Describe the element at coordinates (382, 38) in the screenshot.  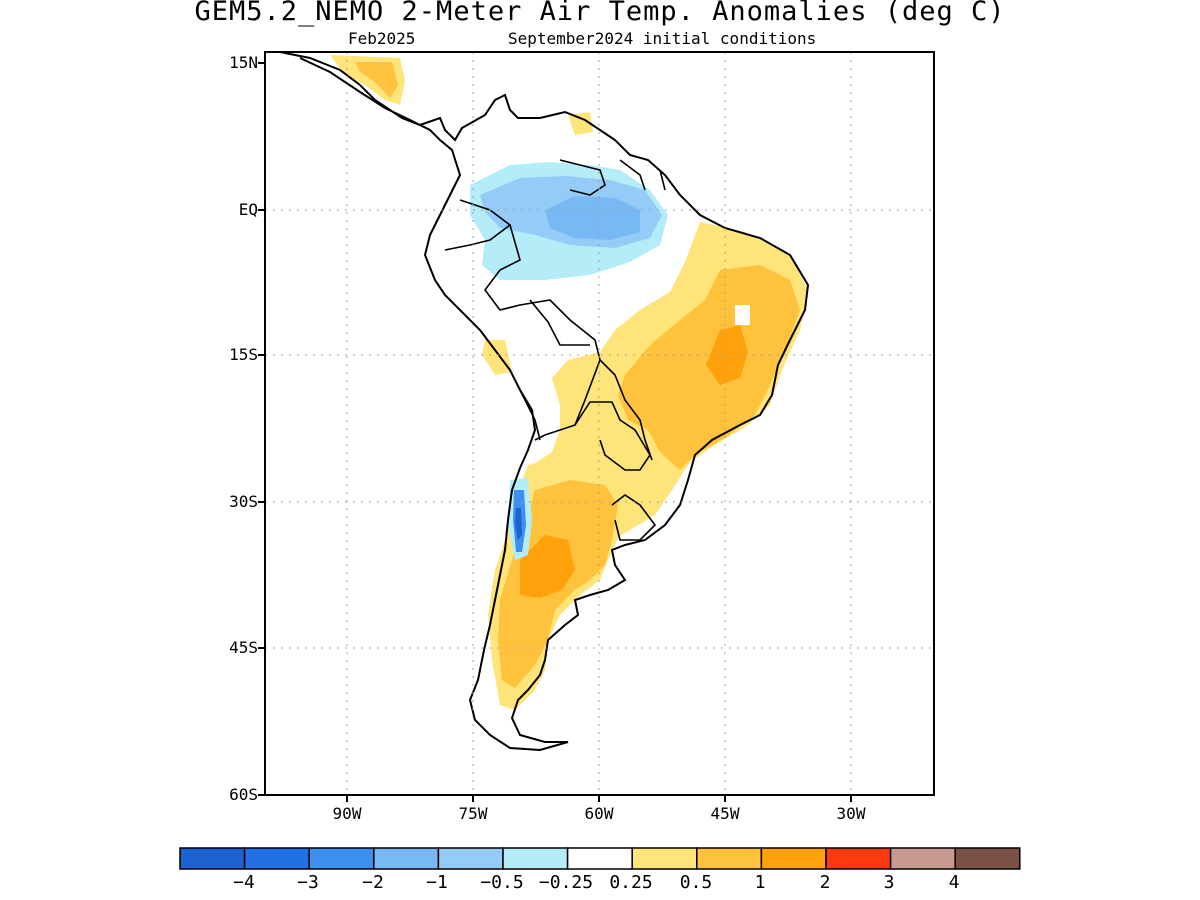
I see `forecast-month: Feb2025` at that location.